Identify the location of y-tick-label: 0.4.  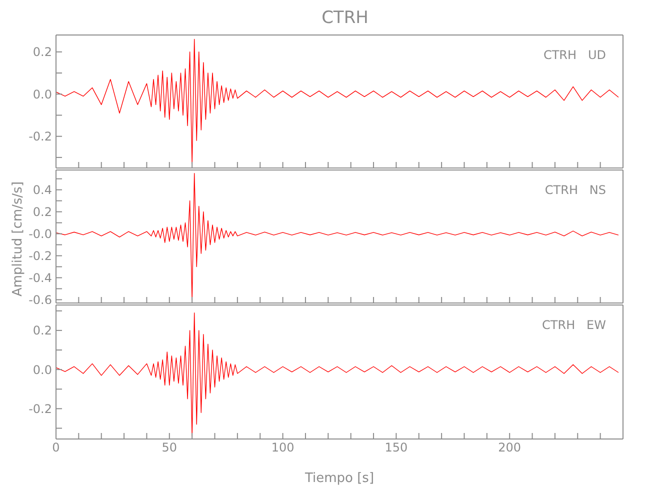
(42, 190).